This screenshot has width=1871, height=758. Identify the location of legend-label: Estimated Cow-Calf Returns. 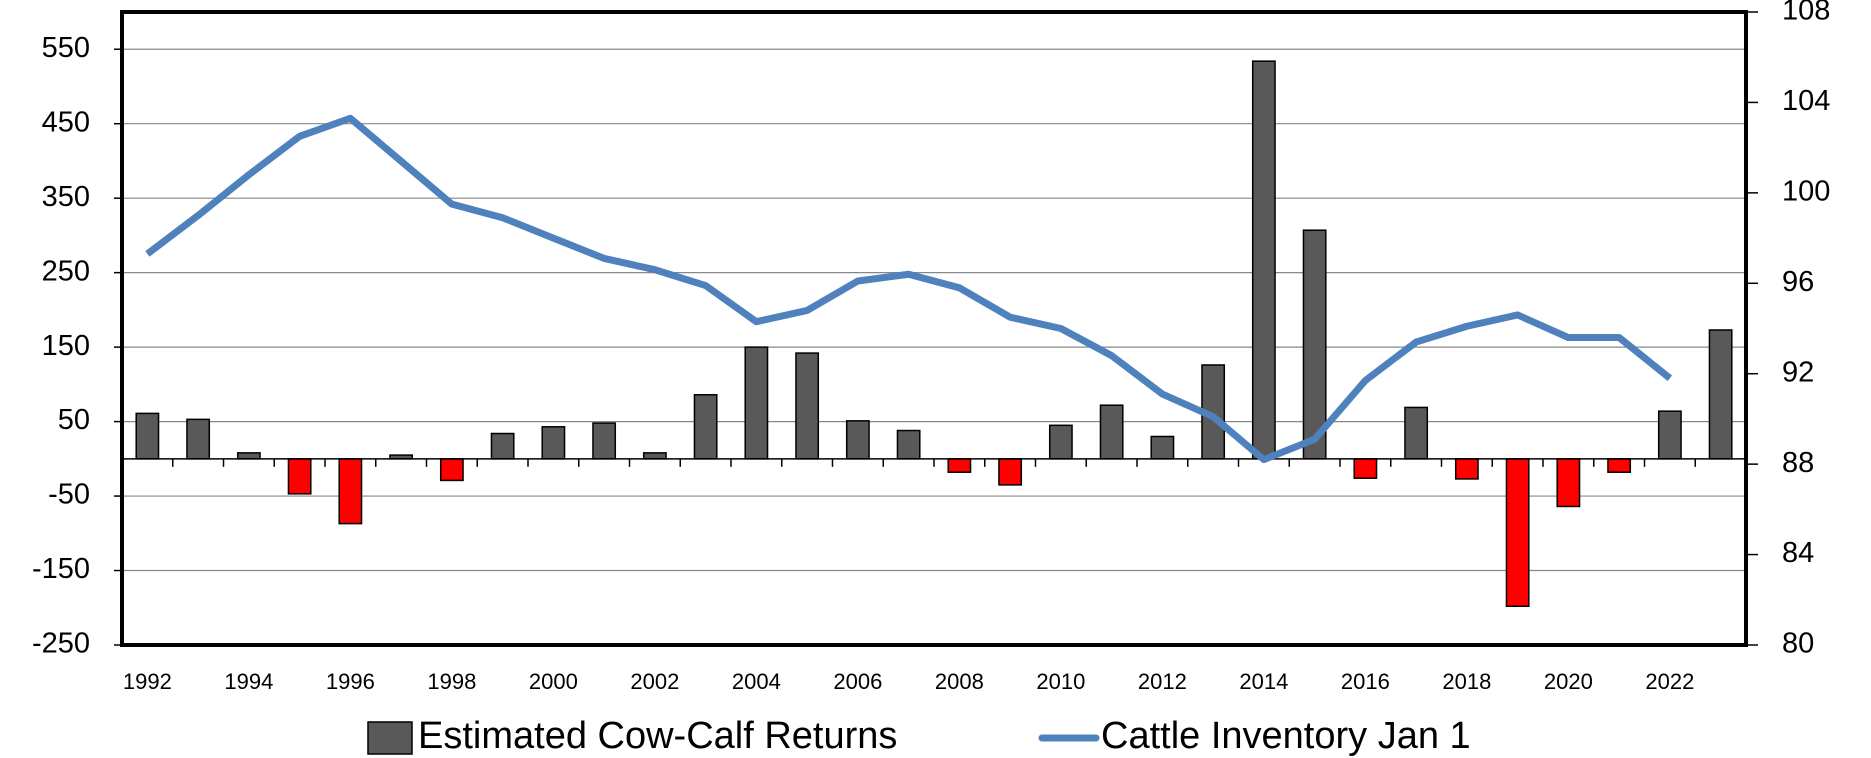
(657, 736).